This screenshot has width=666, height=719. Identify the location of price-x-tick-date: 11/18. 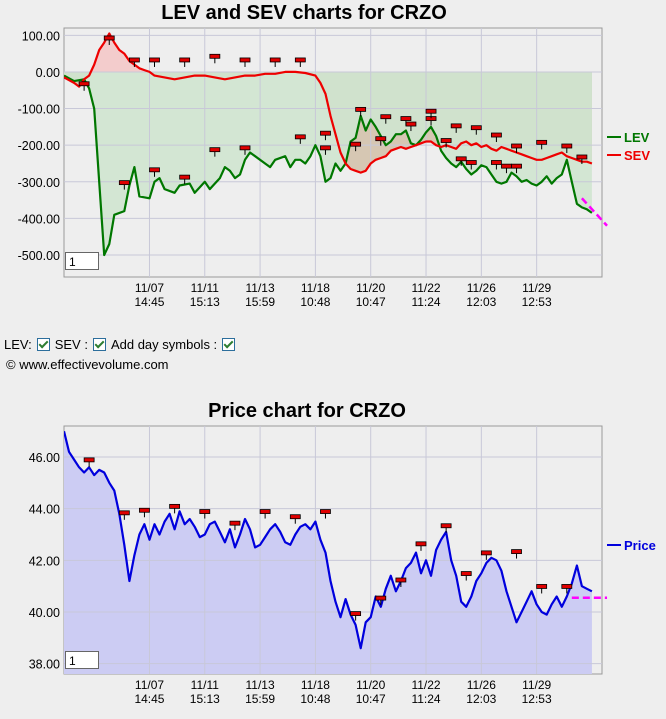
(315, 685).